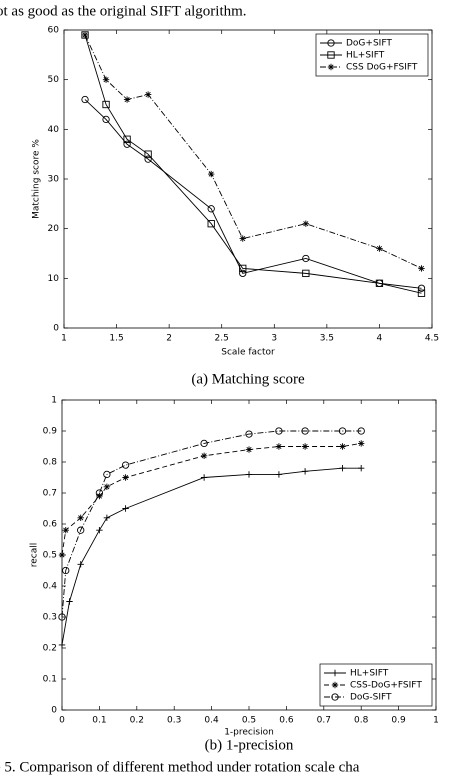  Describe the element at coordinates (50, 680) in the screenshot. I see `y-tick-label: 0.1` at that location.